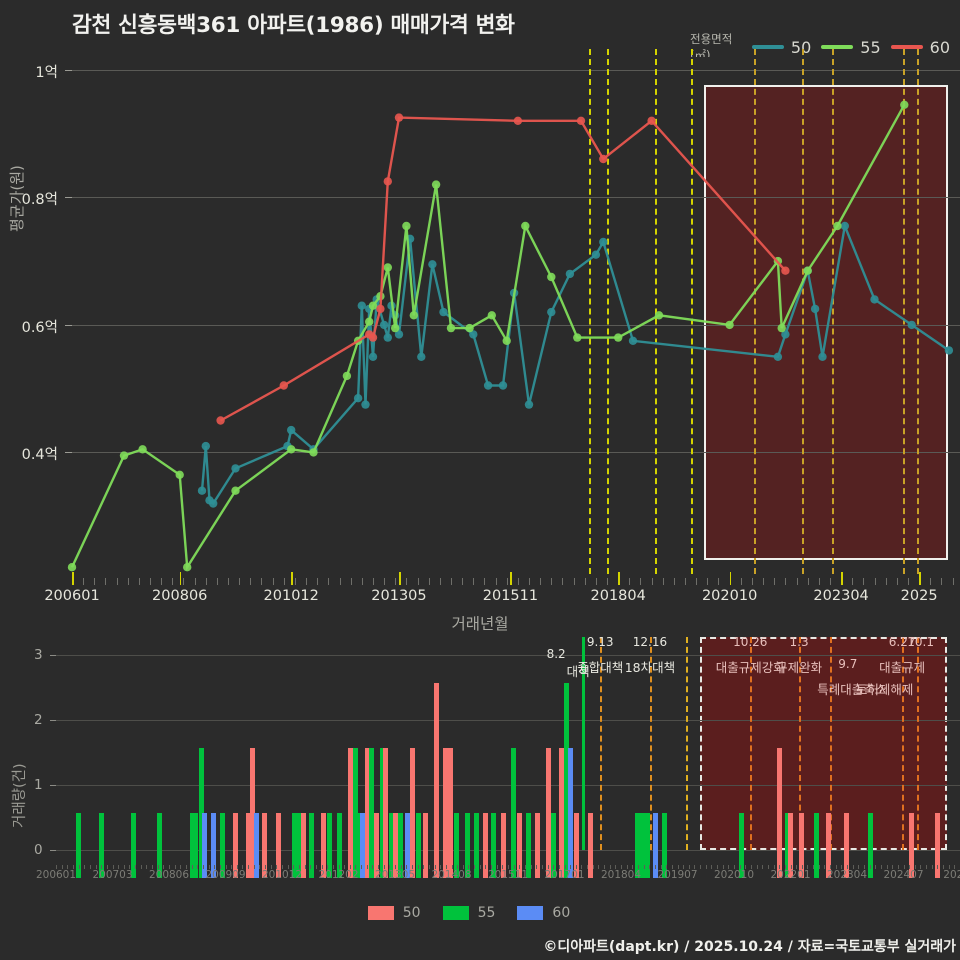  What do you see at coordinates (543, 913) in the screenshot?
I see `vlegend-item-60: 60` at bounding box center [543, 913].